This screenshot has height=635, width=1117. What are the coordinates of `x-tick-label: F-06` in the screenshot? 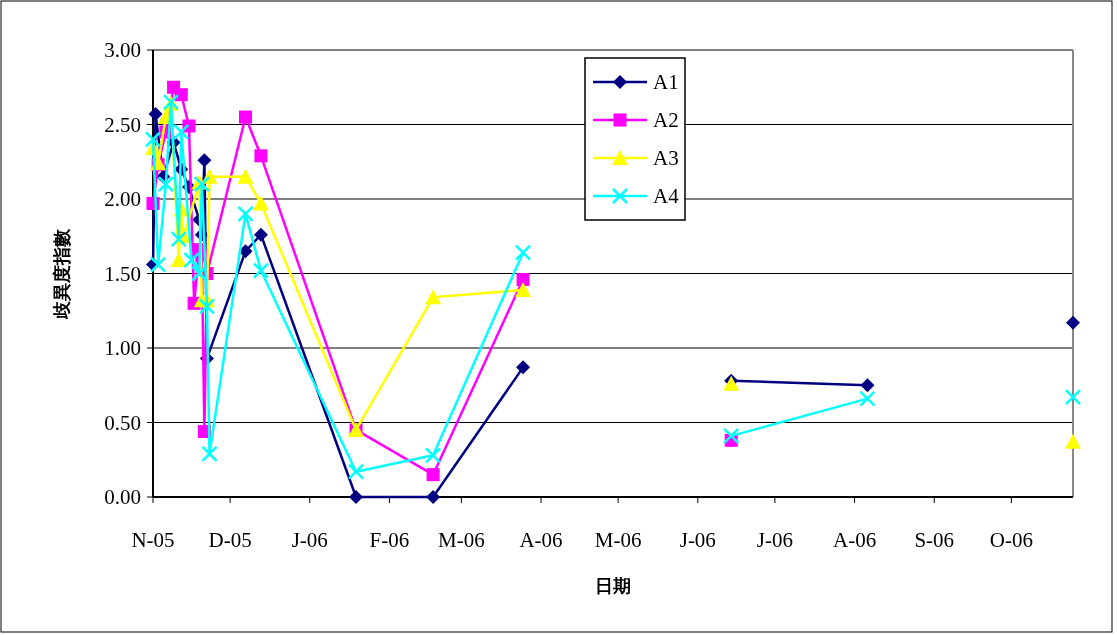 It's located at (389, 540).